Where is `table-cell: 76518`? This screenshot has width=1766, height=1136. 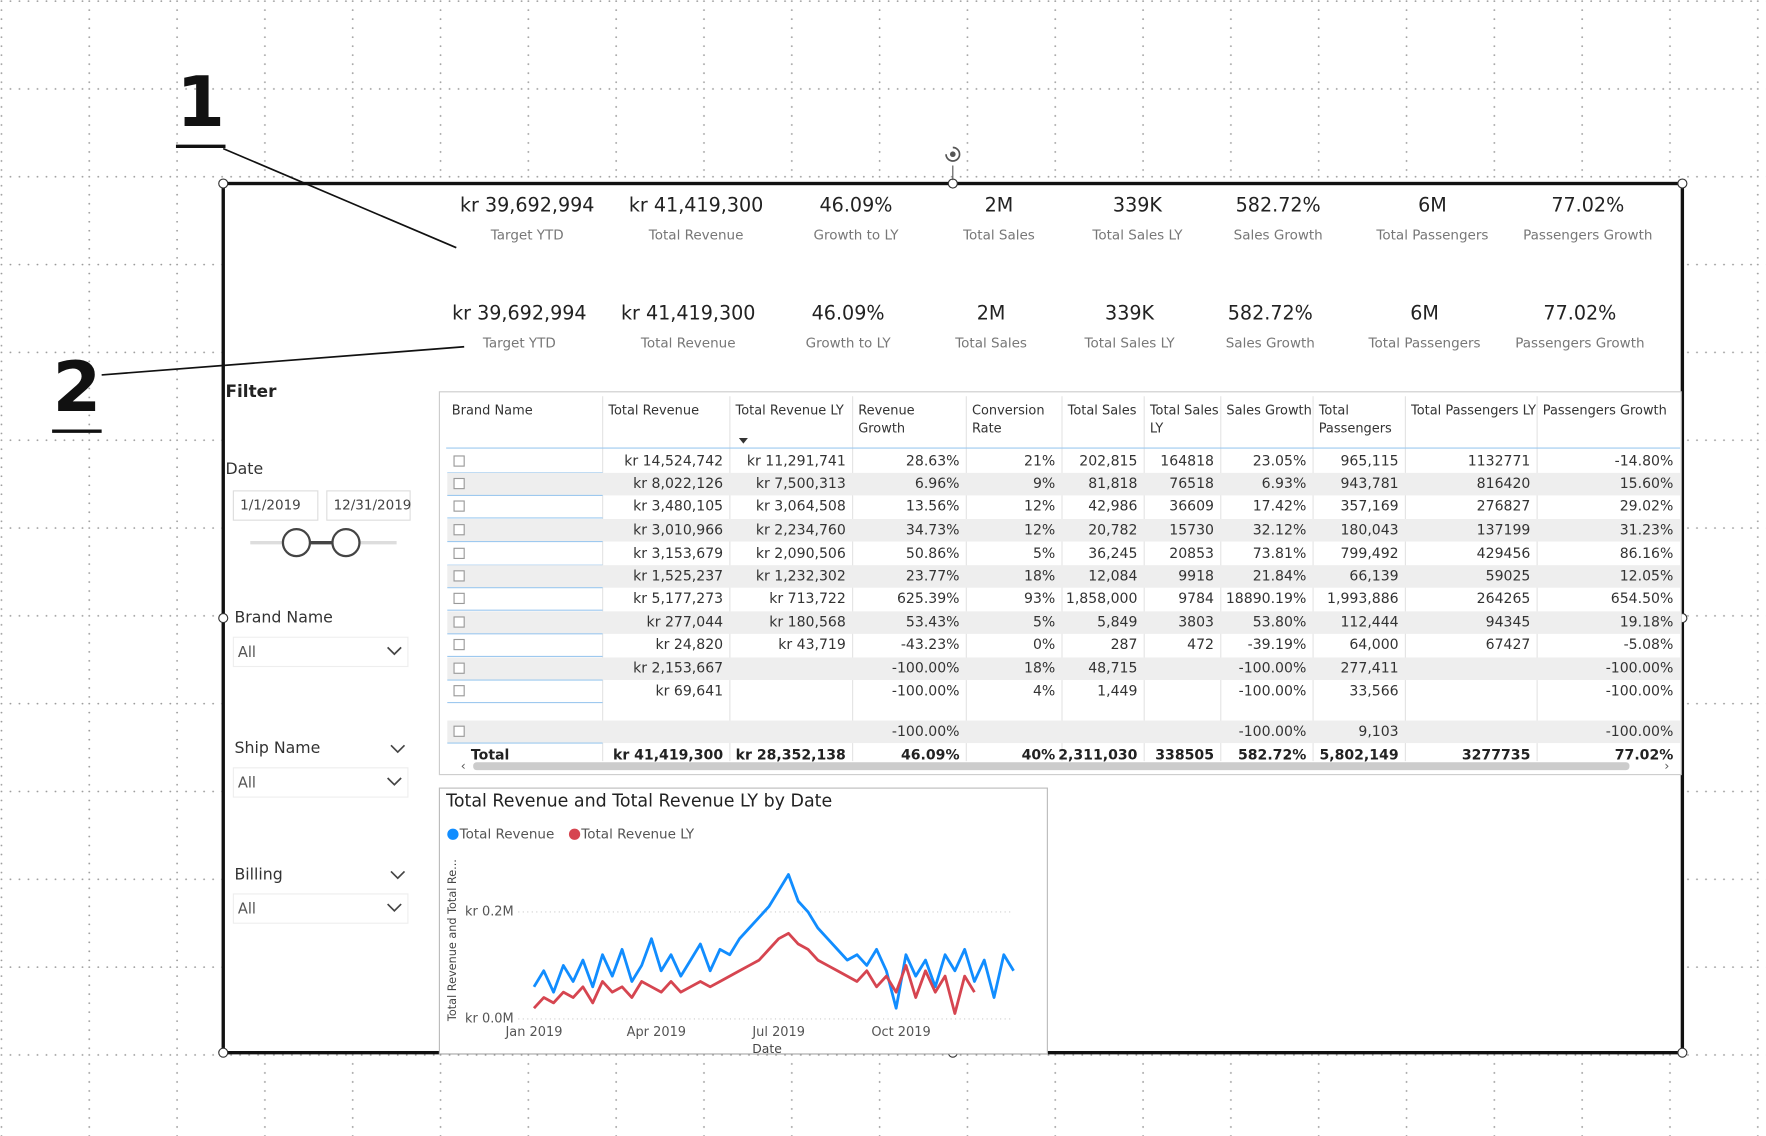 table-cell: 76518 is located at coordinates (1191, 484).